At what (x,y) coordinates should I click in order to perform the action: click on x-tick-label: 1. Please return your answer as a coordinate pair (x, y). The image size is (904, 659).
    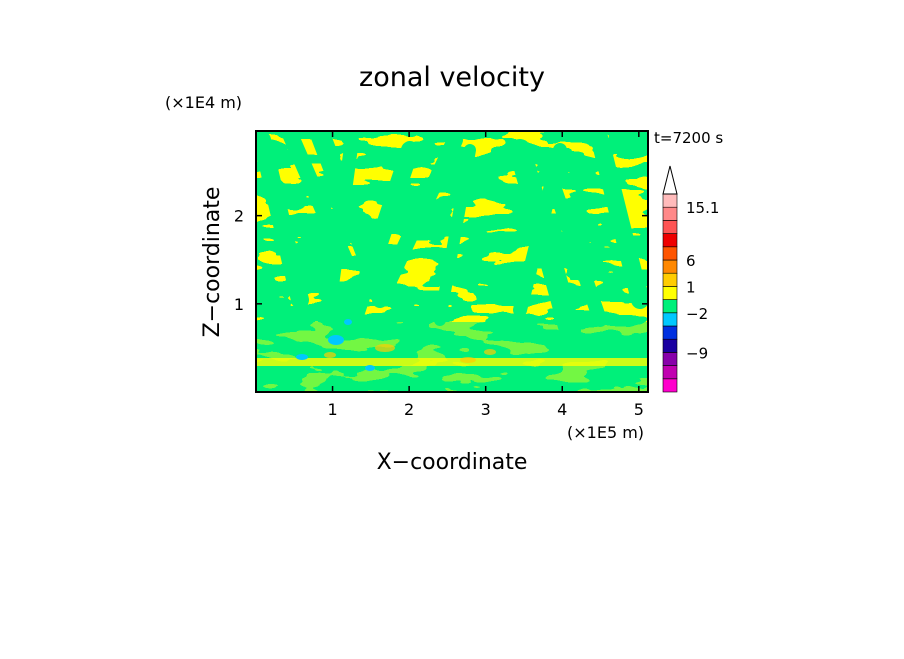
    Looking at the image, I should click on (332, 409).